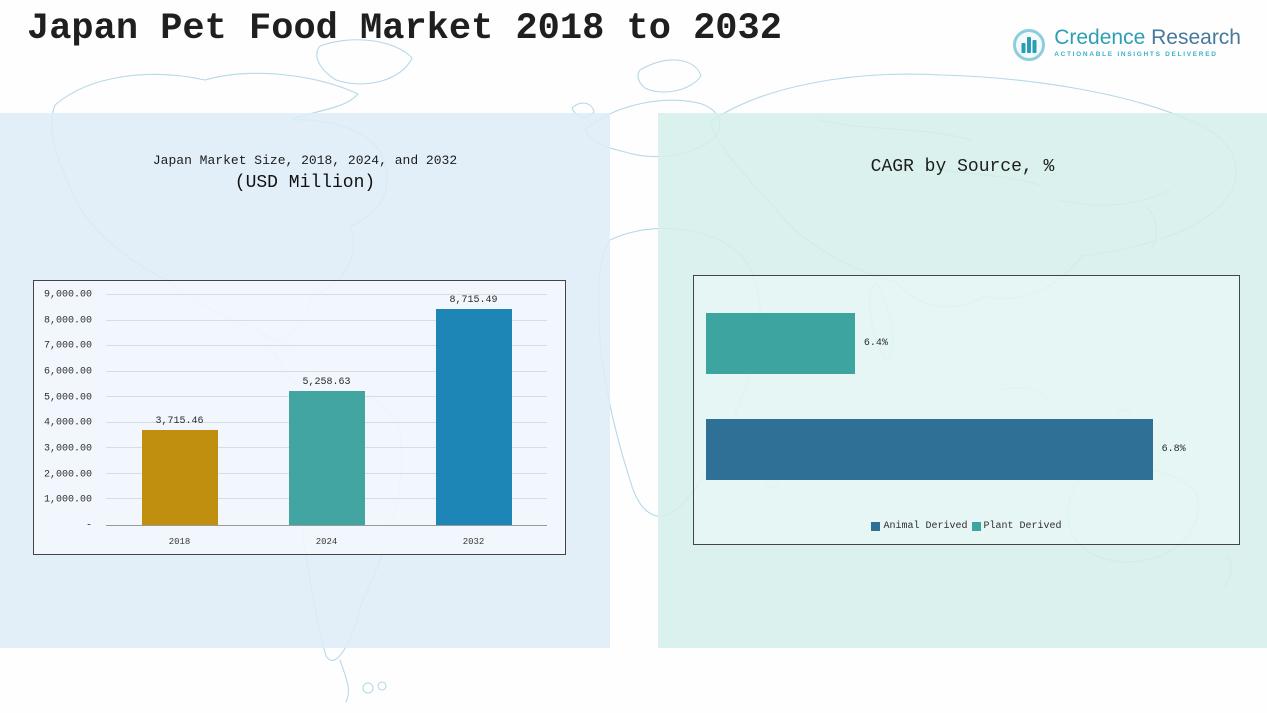 Image resolution: width=1267 pixels, height=713 pixels. Describe the element at coordinates (1173, 449) in the screenshot. I see `bar-value-label-animal-derived: 6.8%` at that location.